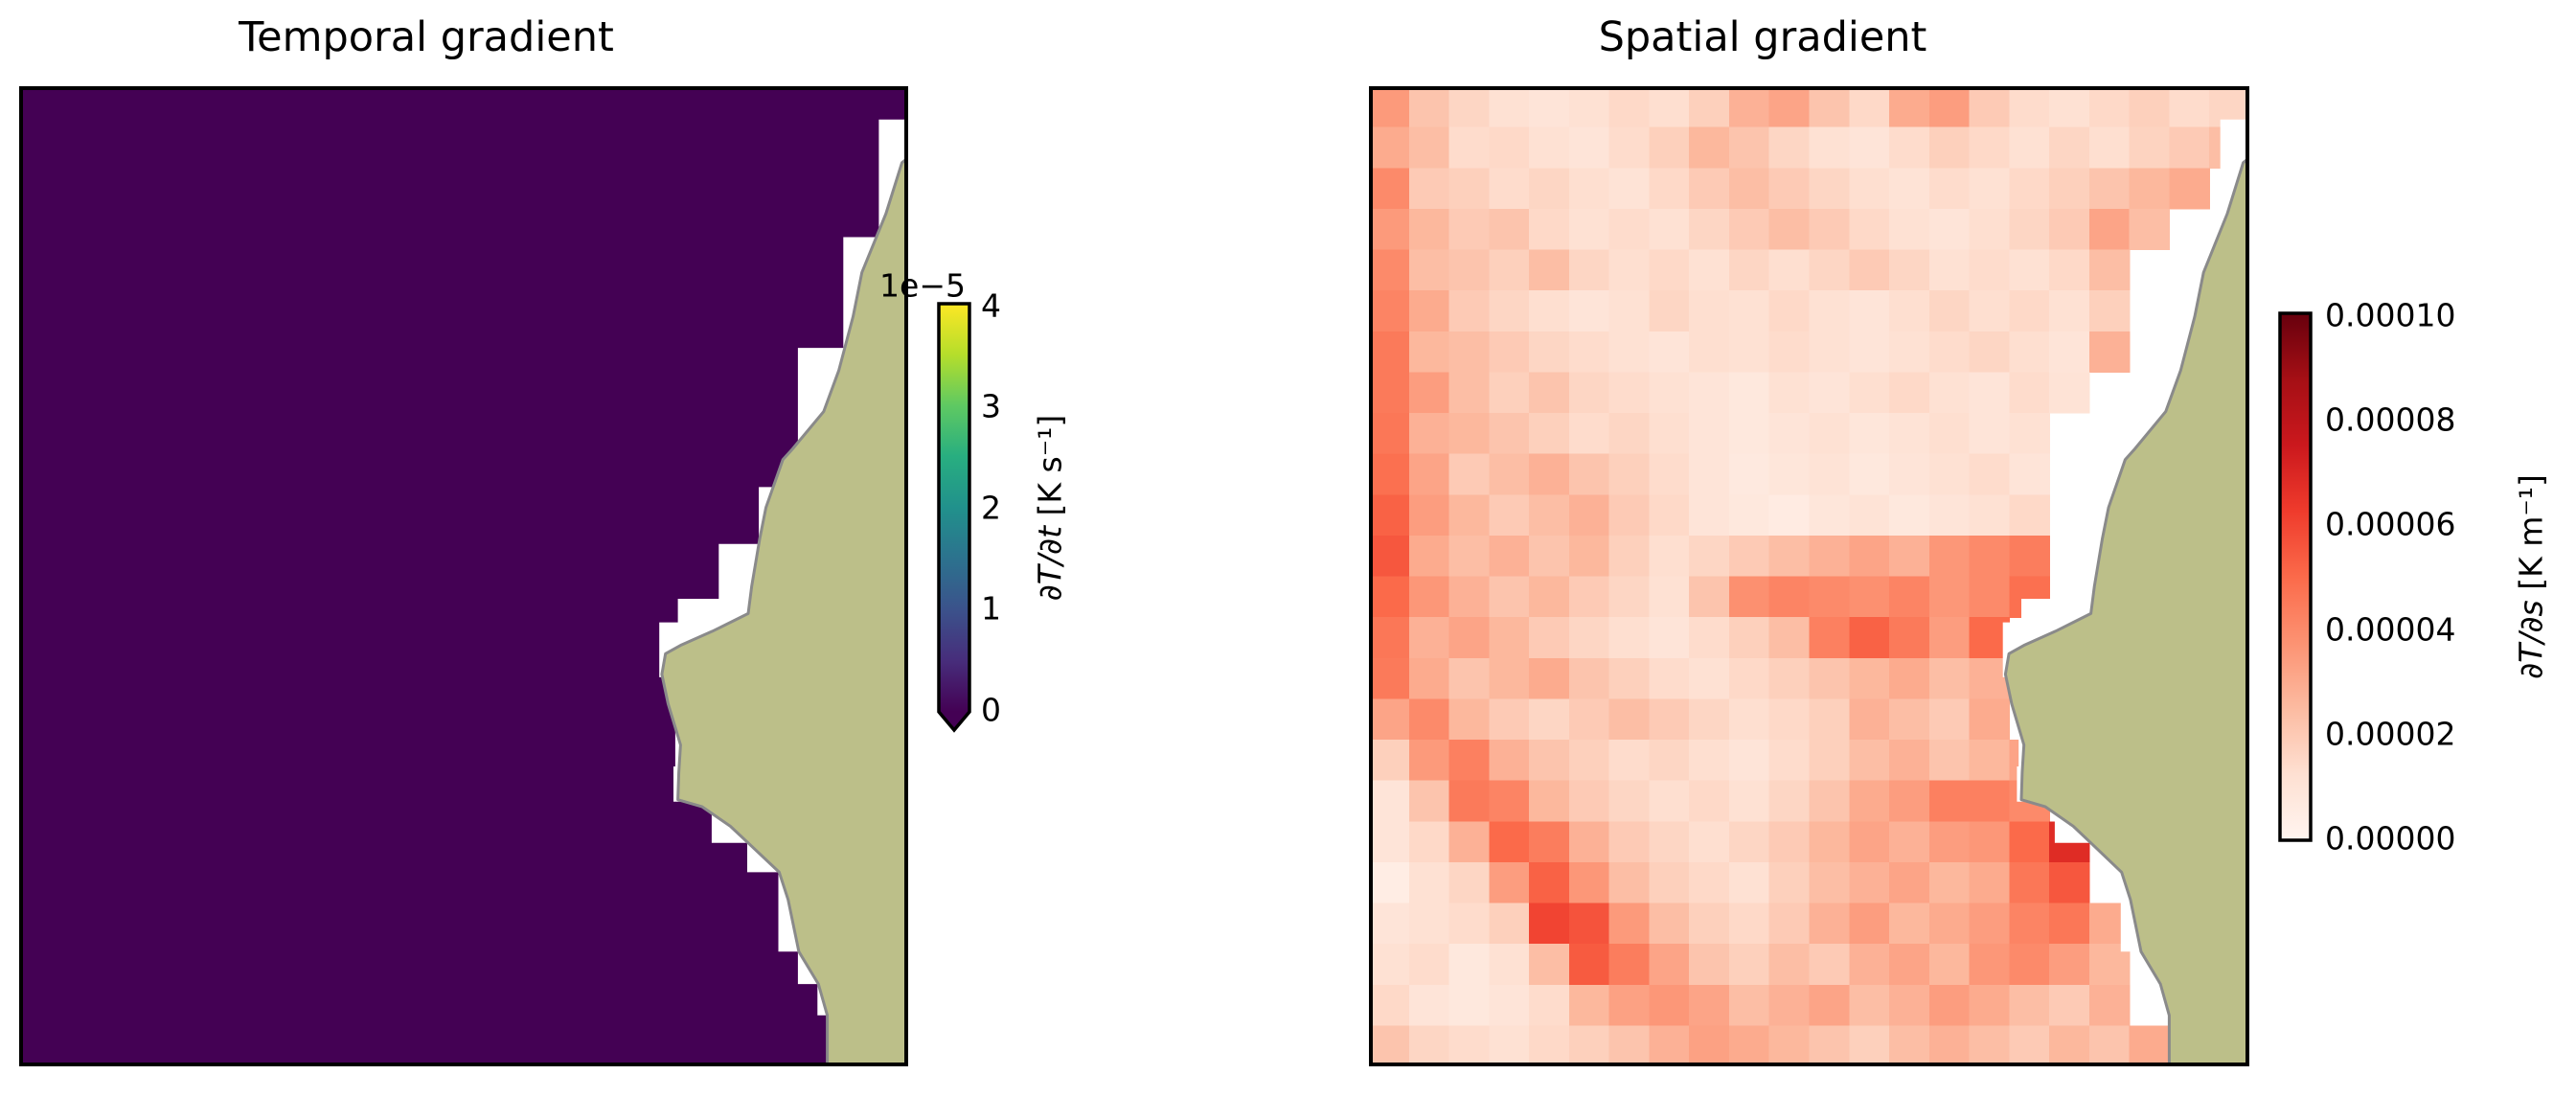  I want to click on panel-title-spatial: Spatial gradient, so click(1763, 37).